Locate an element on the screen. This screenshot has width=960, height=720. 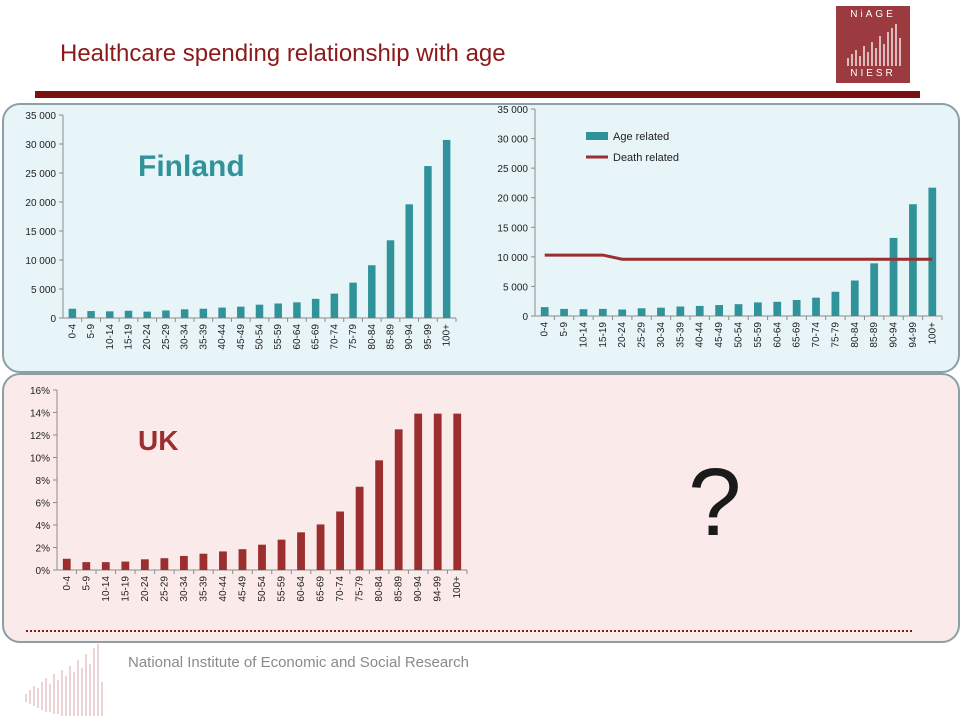
death-related-line is located at coordinates (738, 257).